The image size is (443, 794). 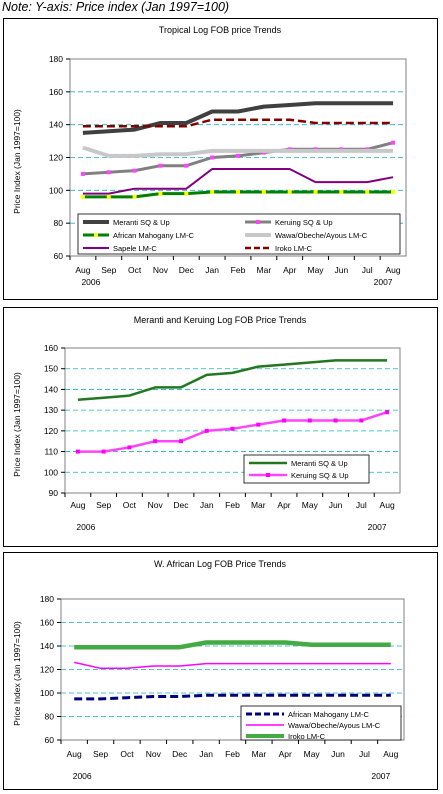 What do you see at coordinates (47, 670) in the screenshot?
I see `y-tick-label: 120` at bounding box center [47, 670].